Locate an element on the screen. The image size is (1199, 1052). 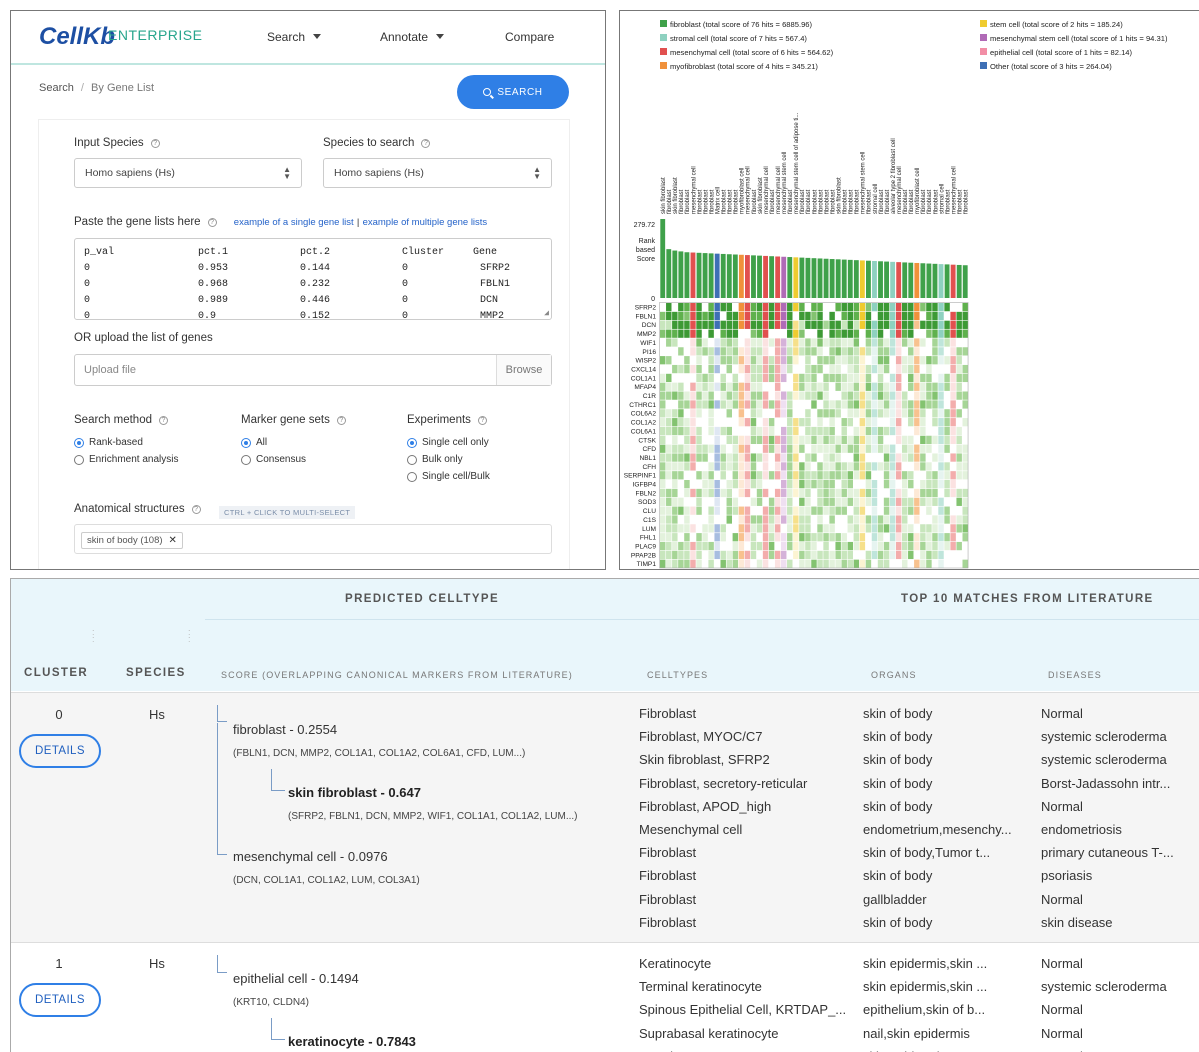
search-button: SEARCH is located at coordinates (513, 92).